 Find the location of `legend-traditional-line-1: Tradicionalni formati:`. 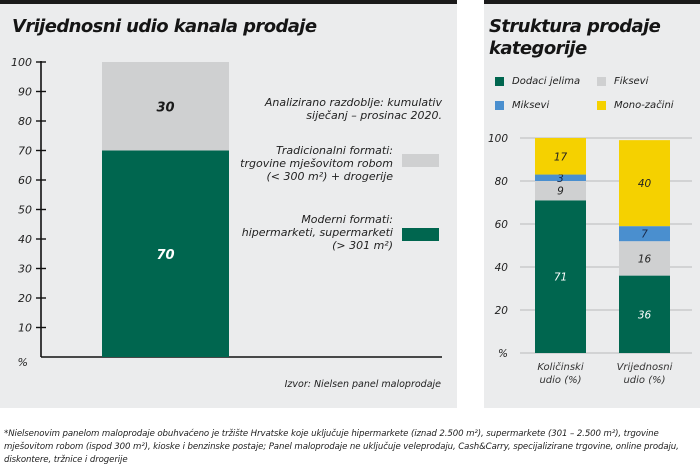

legend-traditional-line-1: Tradicionalni formati: is located at coordinates (334, 150).